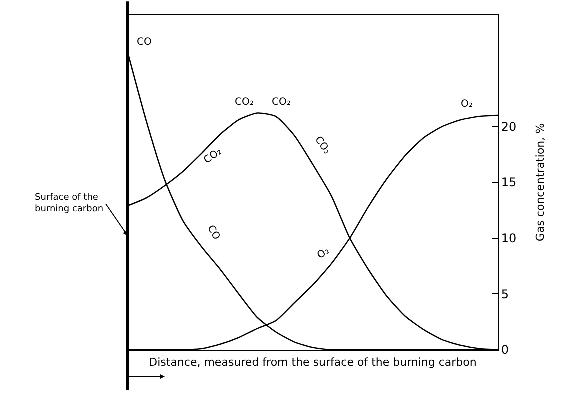 The width and height of the screenshot is (573, 400). What do you see at coordinates (69, 204) in the screenshot?
I see `text: Surface of the burning carbon` at bounding box center [69, 204].